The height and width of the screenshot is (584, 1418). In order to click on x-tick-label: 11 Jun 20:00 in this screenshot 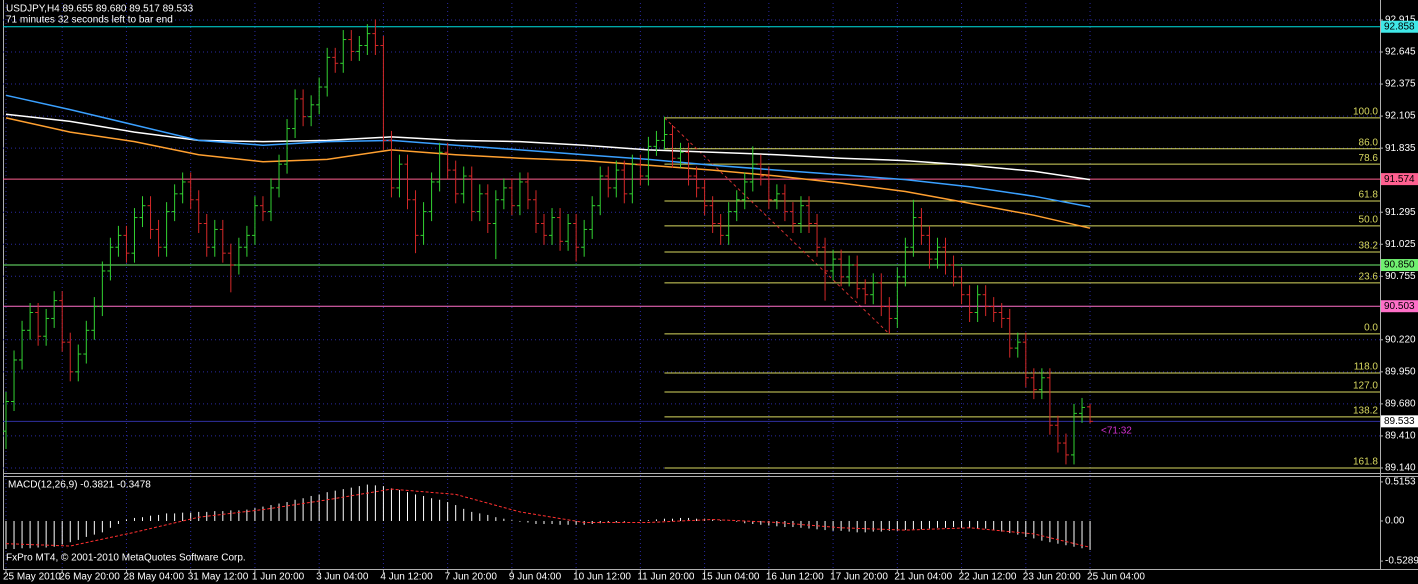, I will do `click(666, 577)`.